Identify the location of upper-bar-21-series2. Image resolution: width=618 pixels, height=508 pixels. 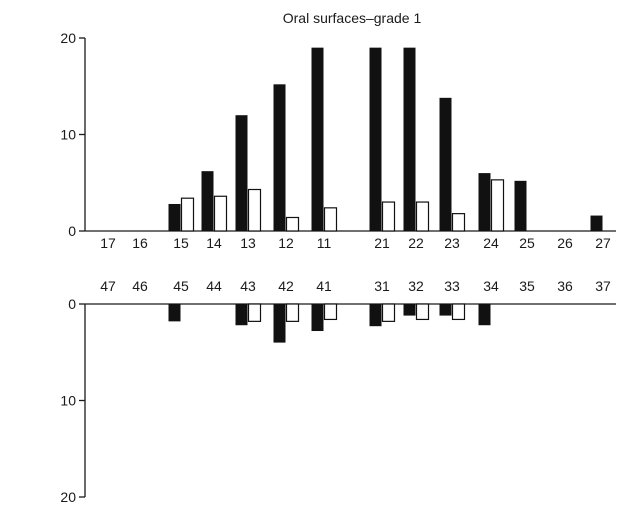
(388, 216).